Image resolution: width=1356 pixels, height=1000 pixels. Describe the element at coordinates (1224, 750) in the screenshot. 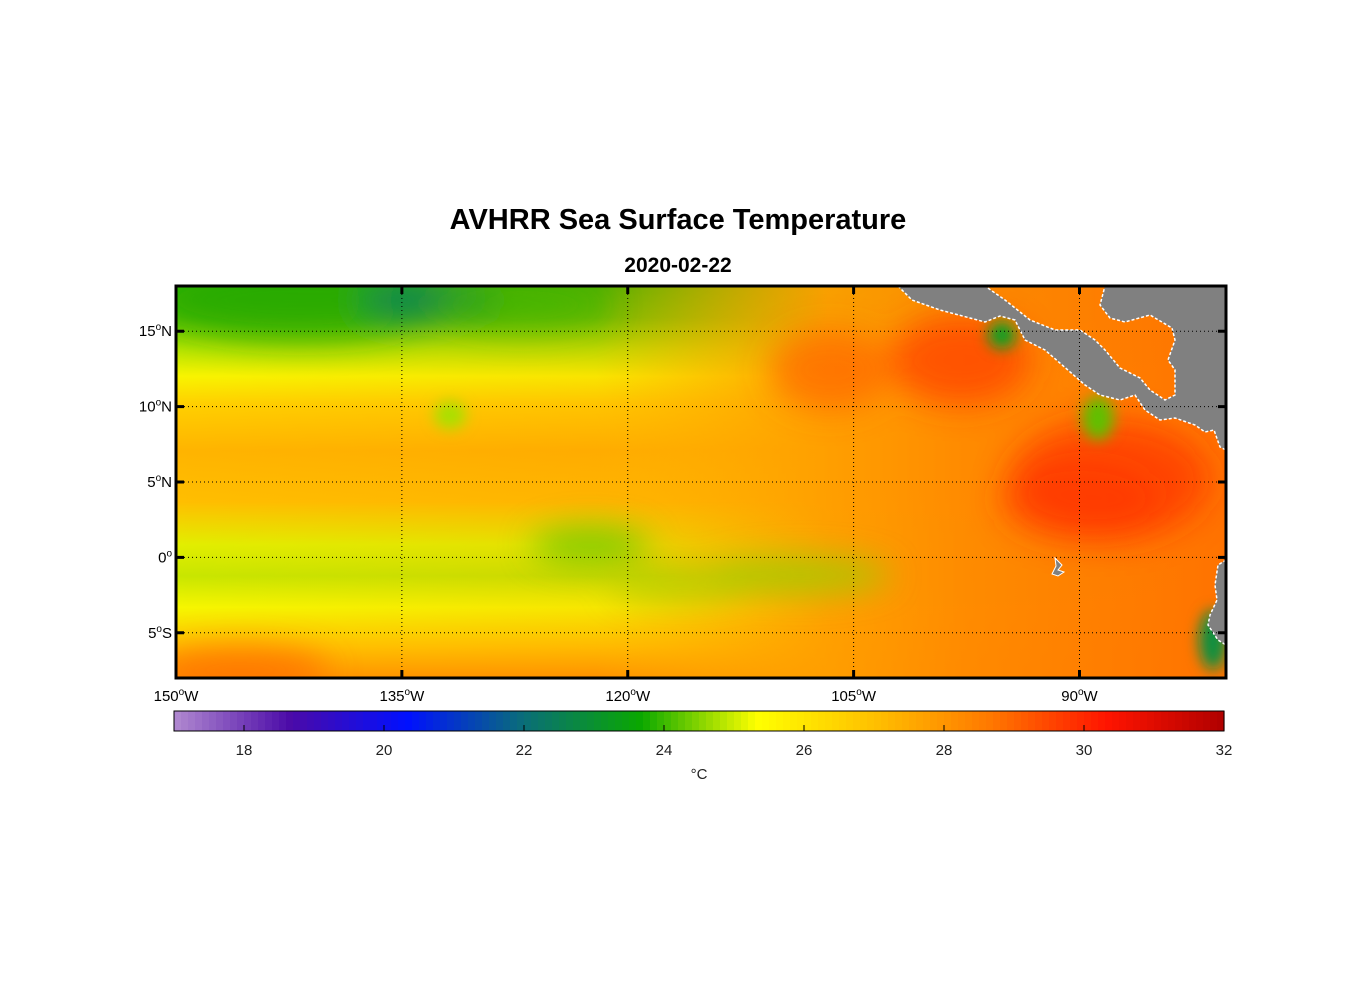

I see `colorbar-tick-label: 32` at that location.